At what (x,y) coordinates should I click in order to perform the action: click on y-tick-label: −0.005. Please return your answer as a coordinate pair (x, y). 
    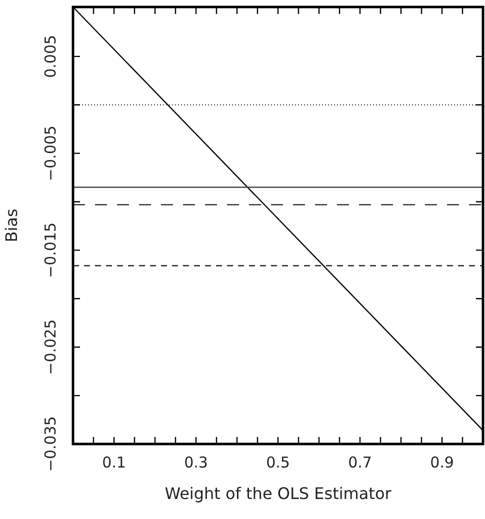
    Looking at the image, I should click on (50, 154).